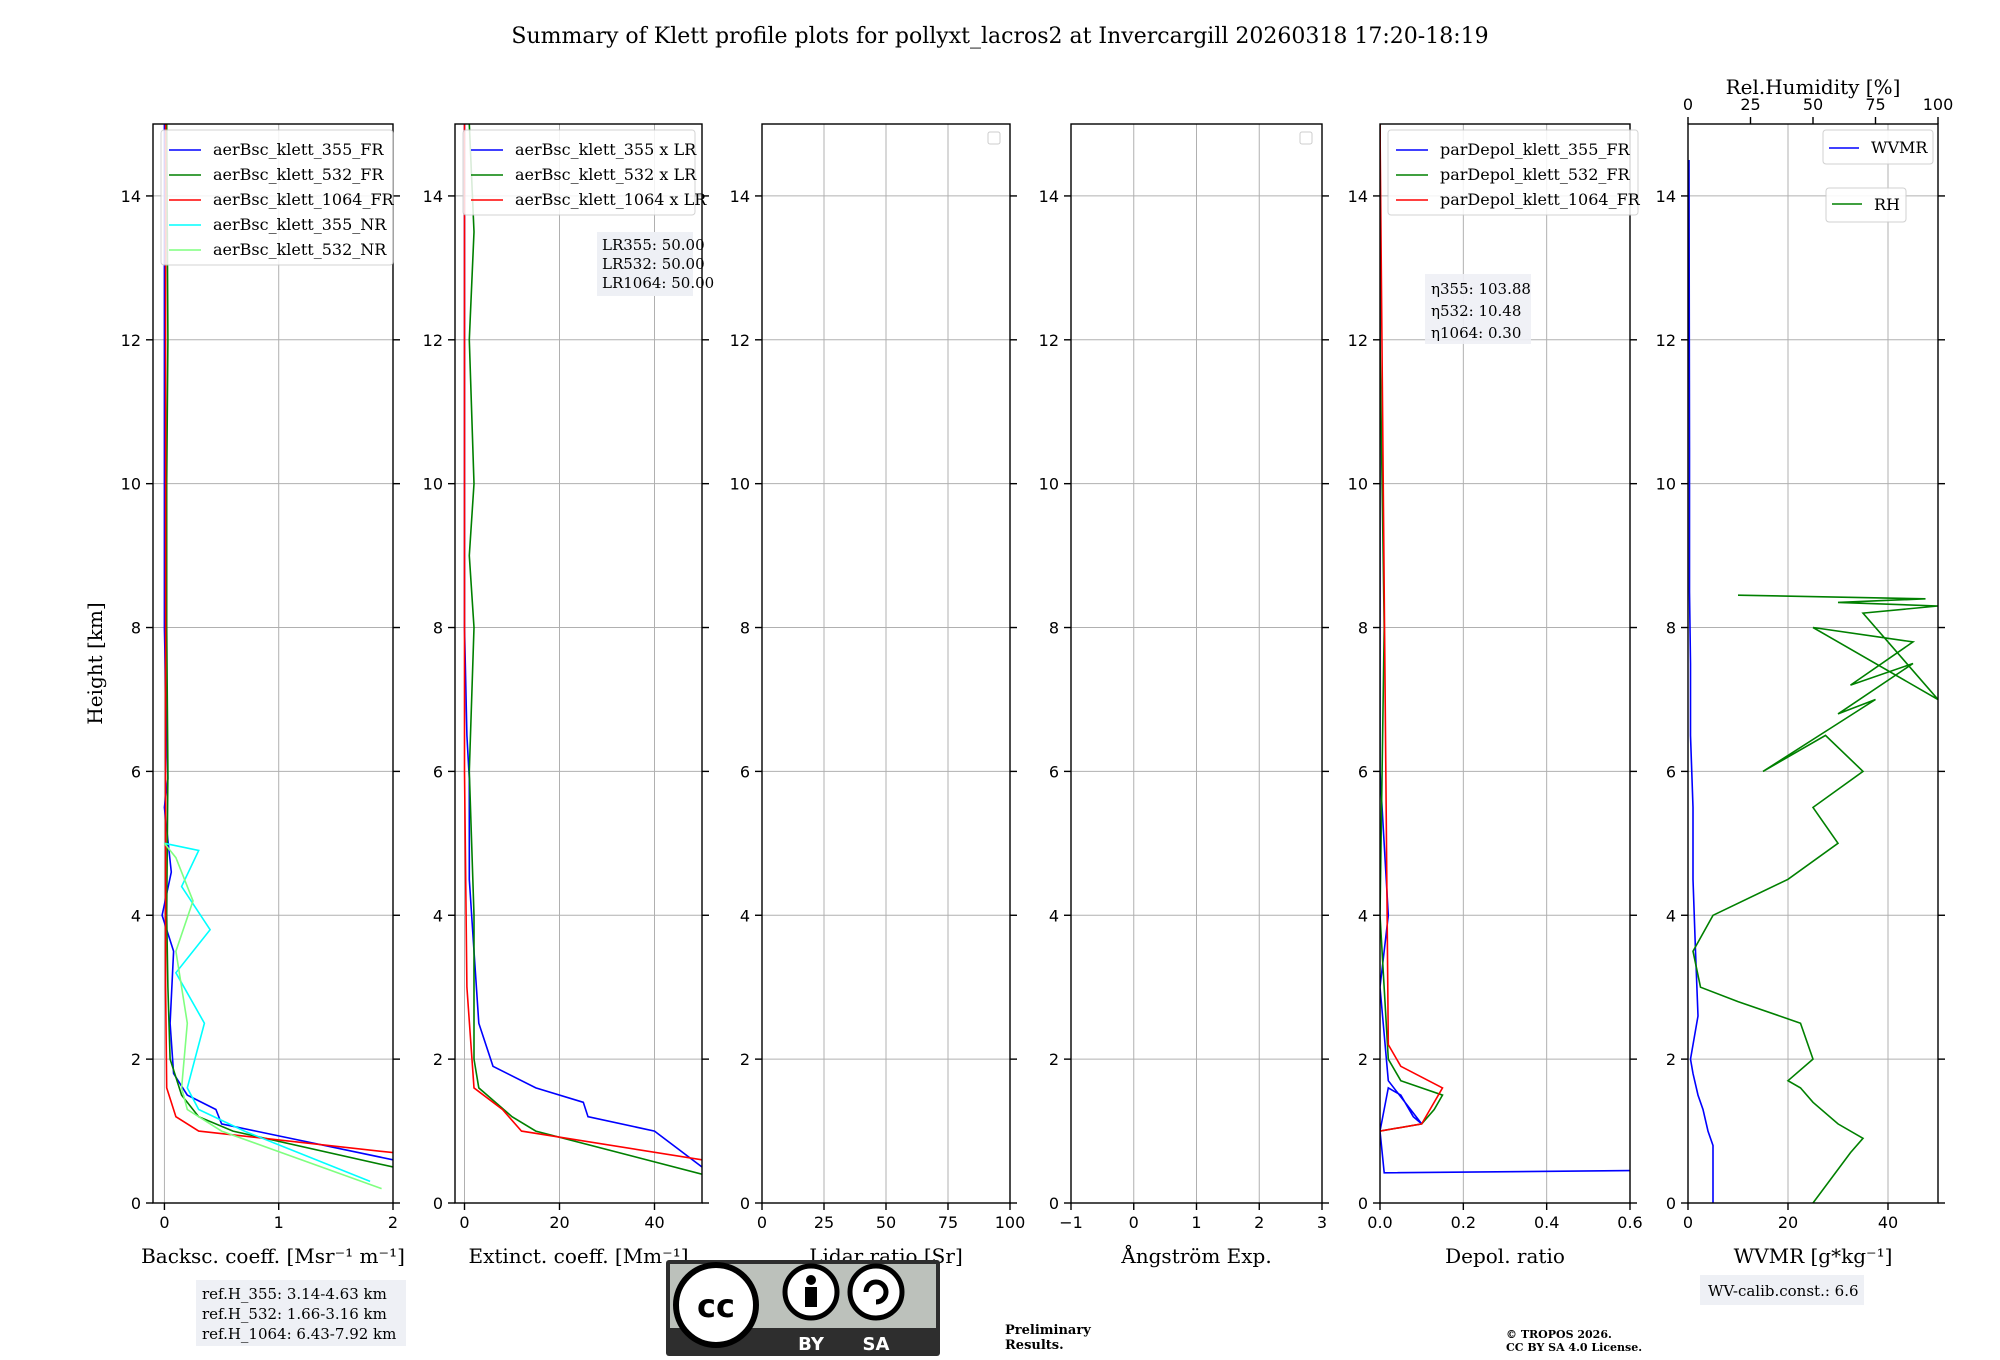 This screenshot has height=1360, width=2000. Describe the element at coordinates (1701, 681) in the screenshot. I see `series-WVMR` at that location.